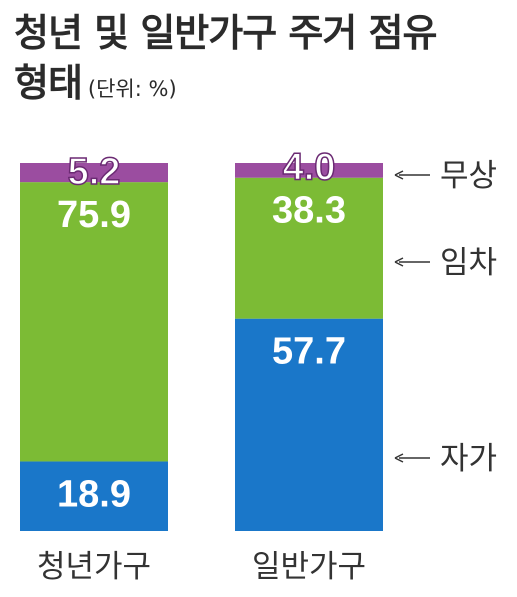 Image resolution: width=517 pixels, height=597 pixels. I want to click on chart-title: 청년 및 일반가구 주거 점유 형태 (단위: %), so click(225, 61).